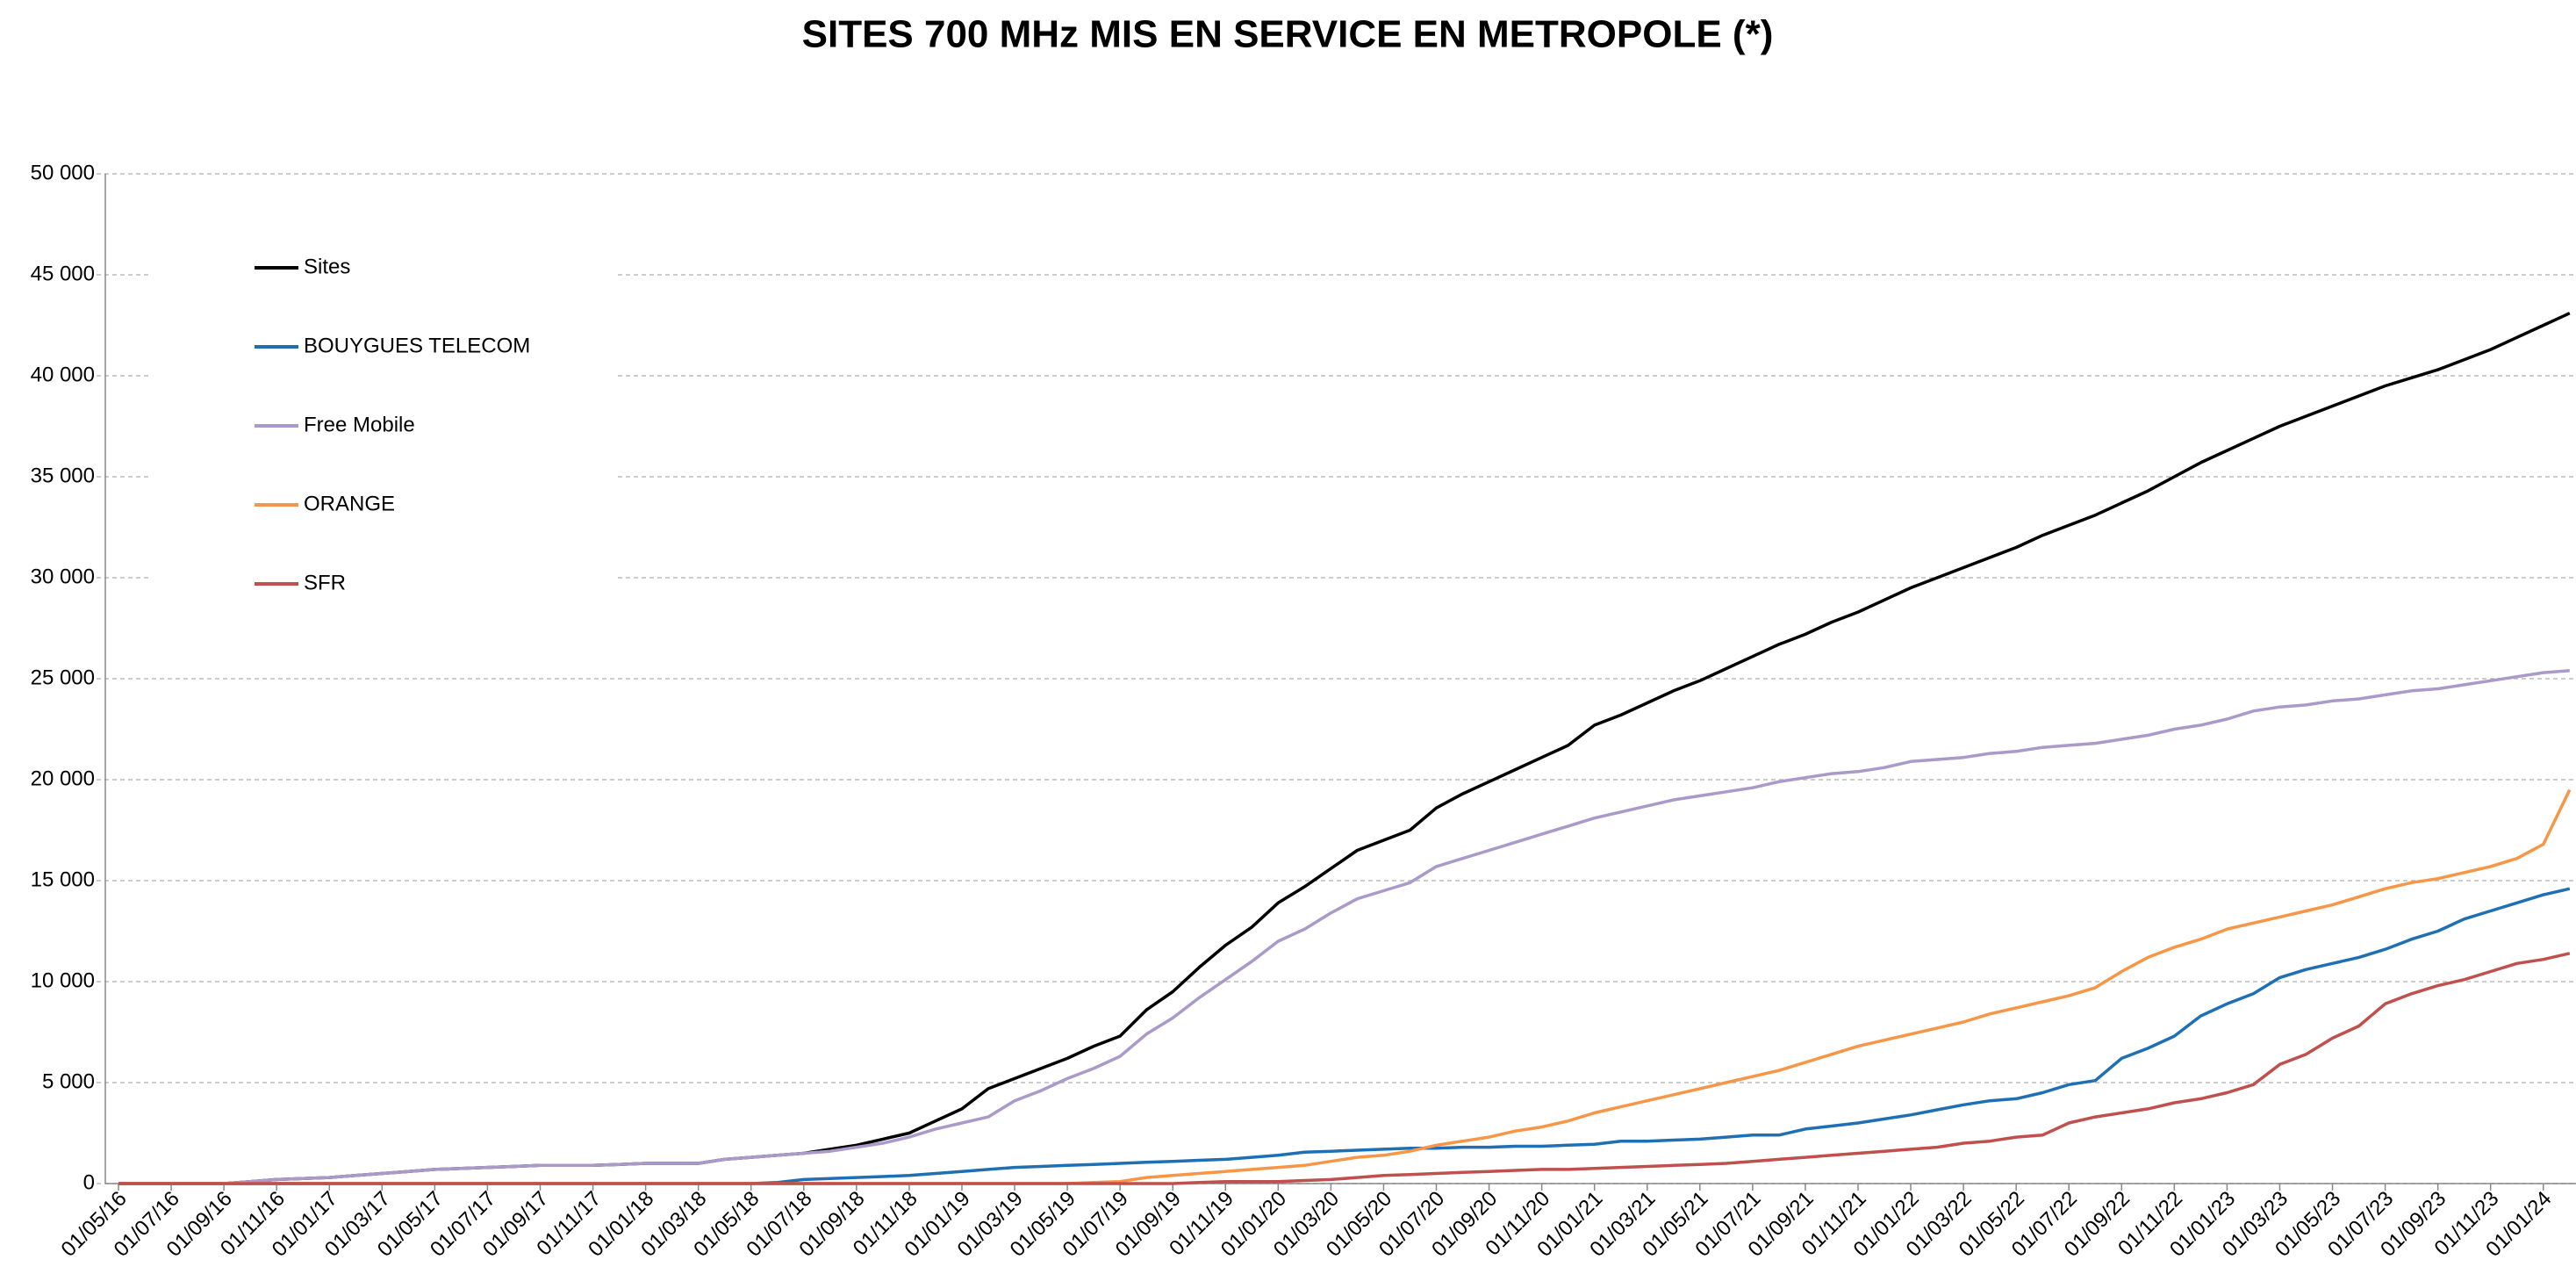 The height and width of the screenshot is (1274, 2576). I want to click on legend-label: Free Mobile, so click(360, 424).